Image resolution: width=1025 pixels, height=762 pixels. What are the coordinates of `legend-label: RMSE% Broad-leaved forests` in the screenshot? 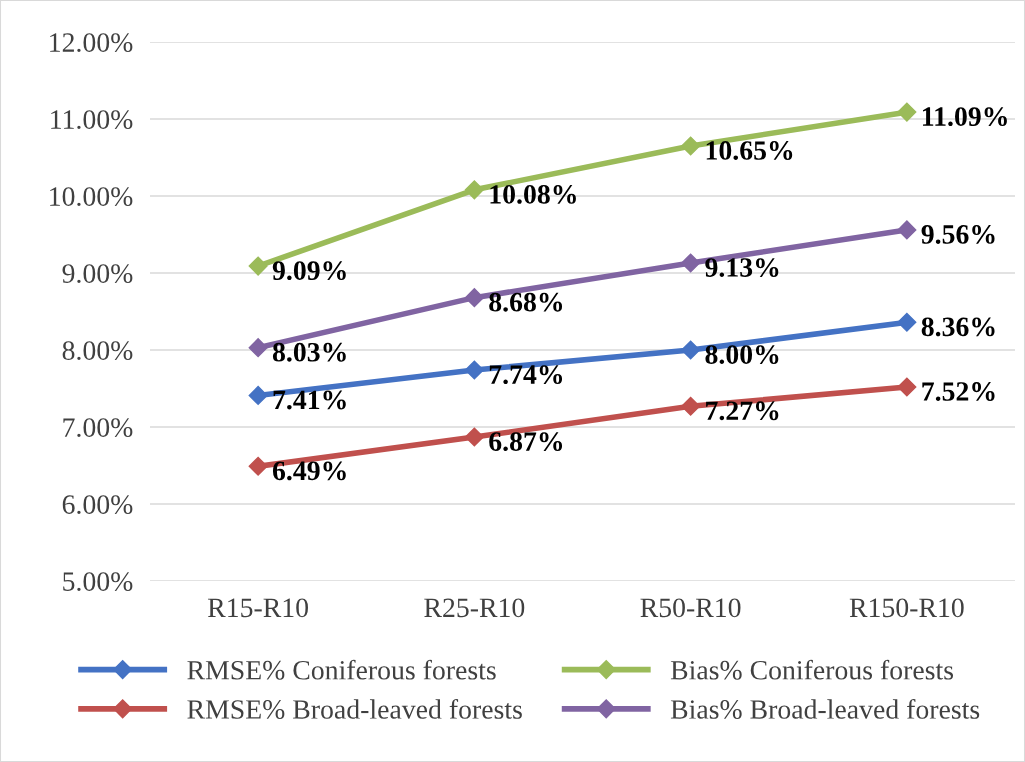 It's located at (354, 709).